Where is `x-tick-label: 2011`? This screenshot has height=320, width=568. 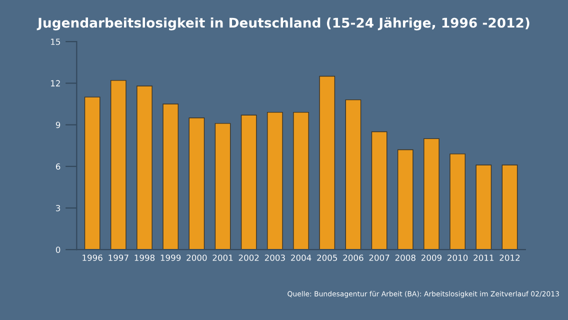 x-tick-label: 2011 is located at coordinates (484, 257).